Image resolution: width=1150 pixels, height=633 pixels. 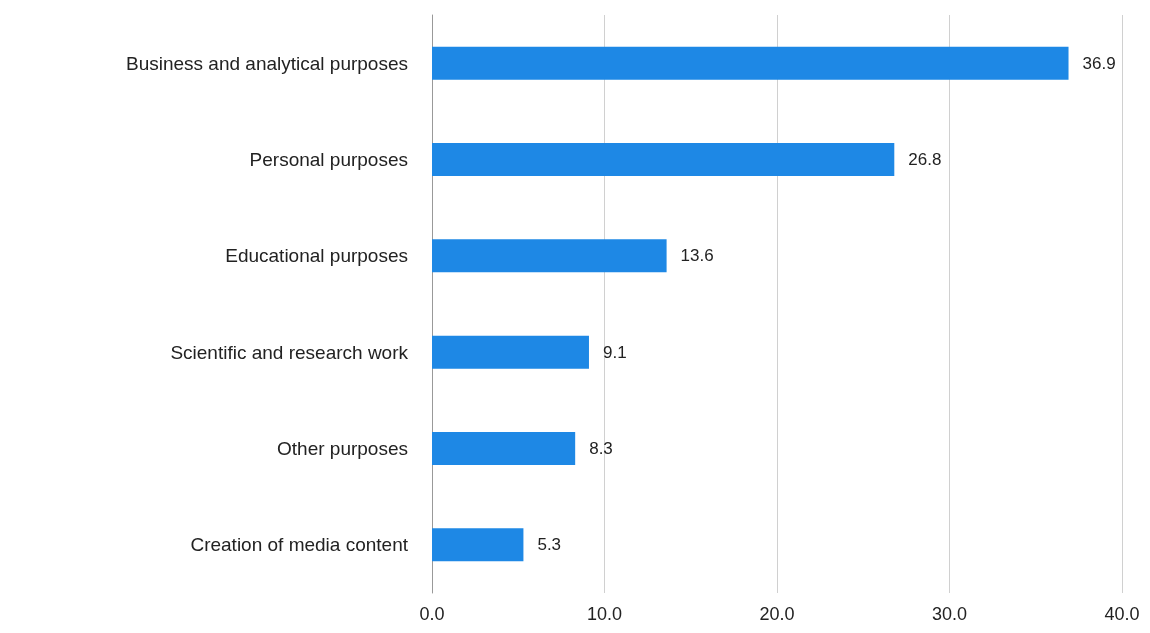 I want to click on y-tick-label: Creation of media content, so click(x=299, y=545).